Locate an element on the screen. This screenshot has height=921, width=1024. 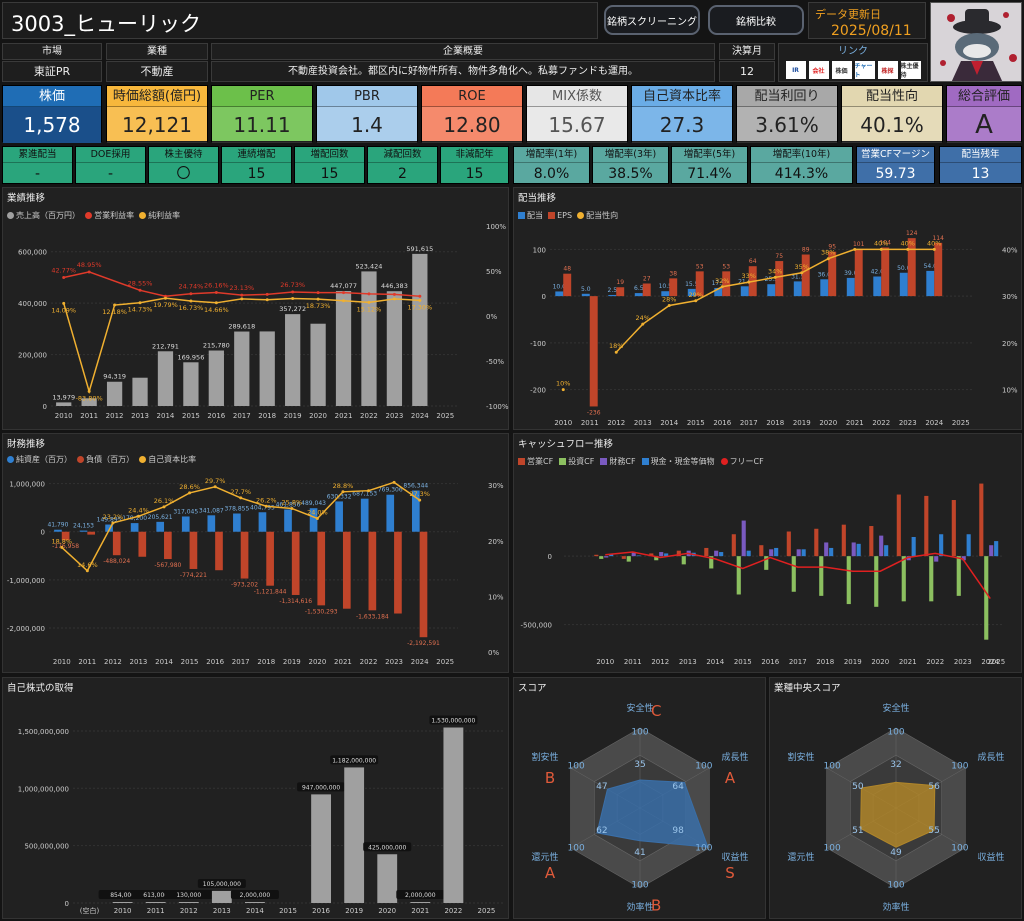
fiscal-header: 決算月 is located at coordinates (747, 51).